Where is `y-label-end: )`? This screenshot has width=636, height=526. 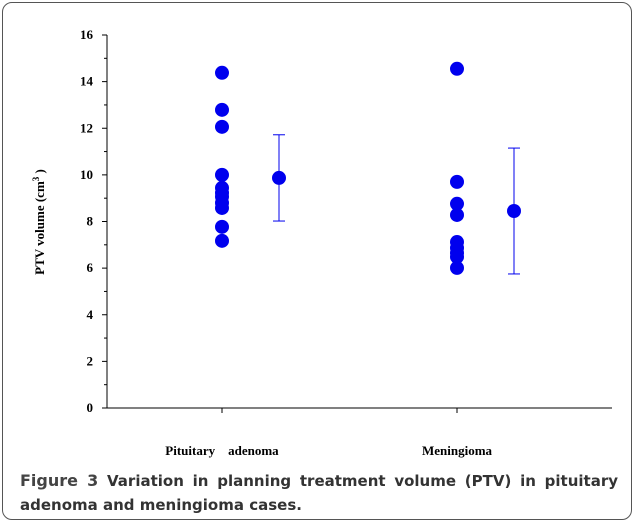 y-label-end: ) is located at coordinates (39, 173).